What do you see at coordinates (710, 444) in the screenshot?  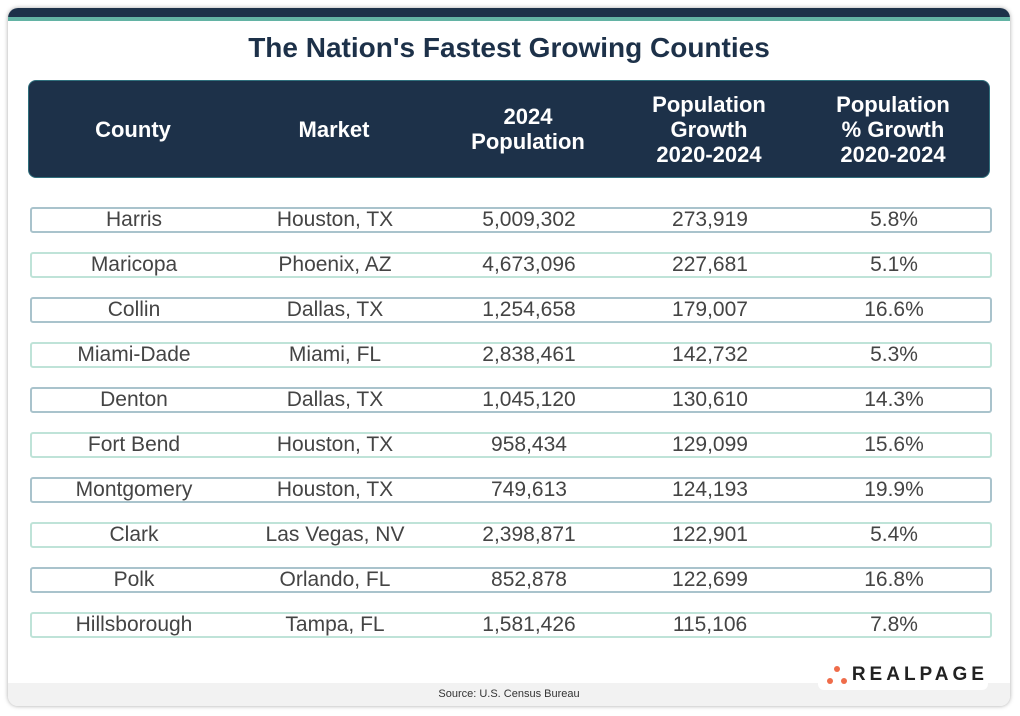 I see `table-cell: 129,099` at bounding box center [710, 444].